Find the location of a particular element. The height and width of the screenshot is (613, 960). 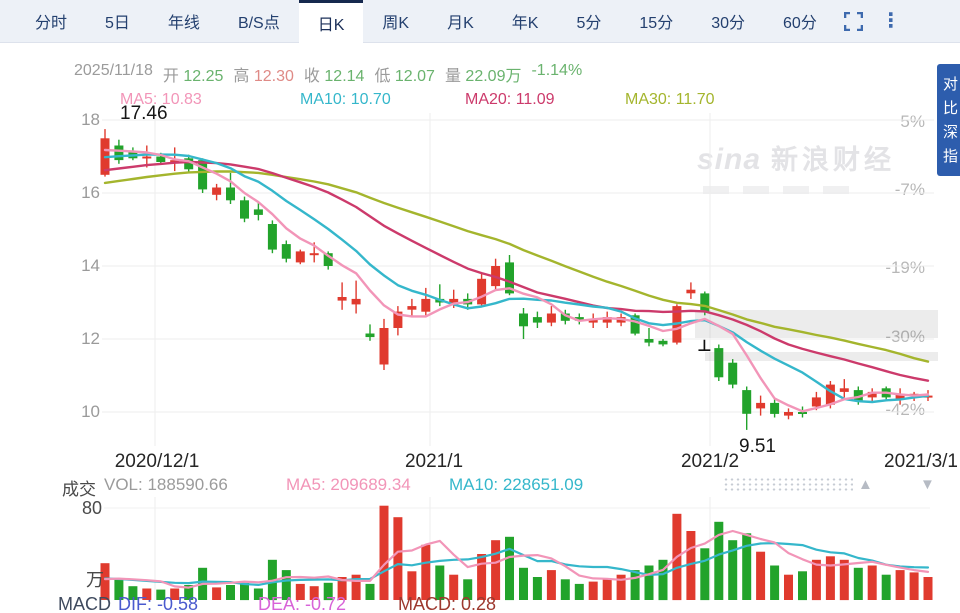

volume-section-label: 成交 is located at coordinates (79, 489).